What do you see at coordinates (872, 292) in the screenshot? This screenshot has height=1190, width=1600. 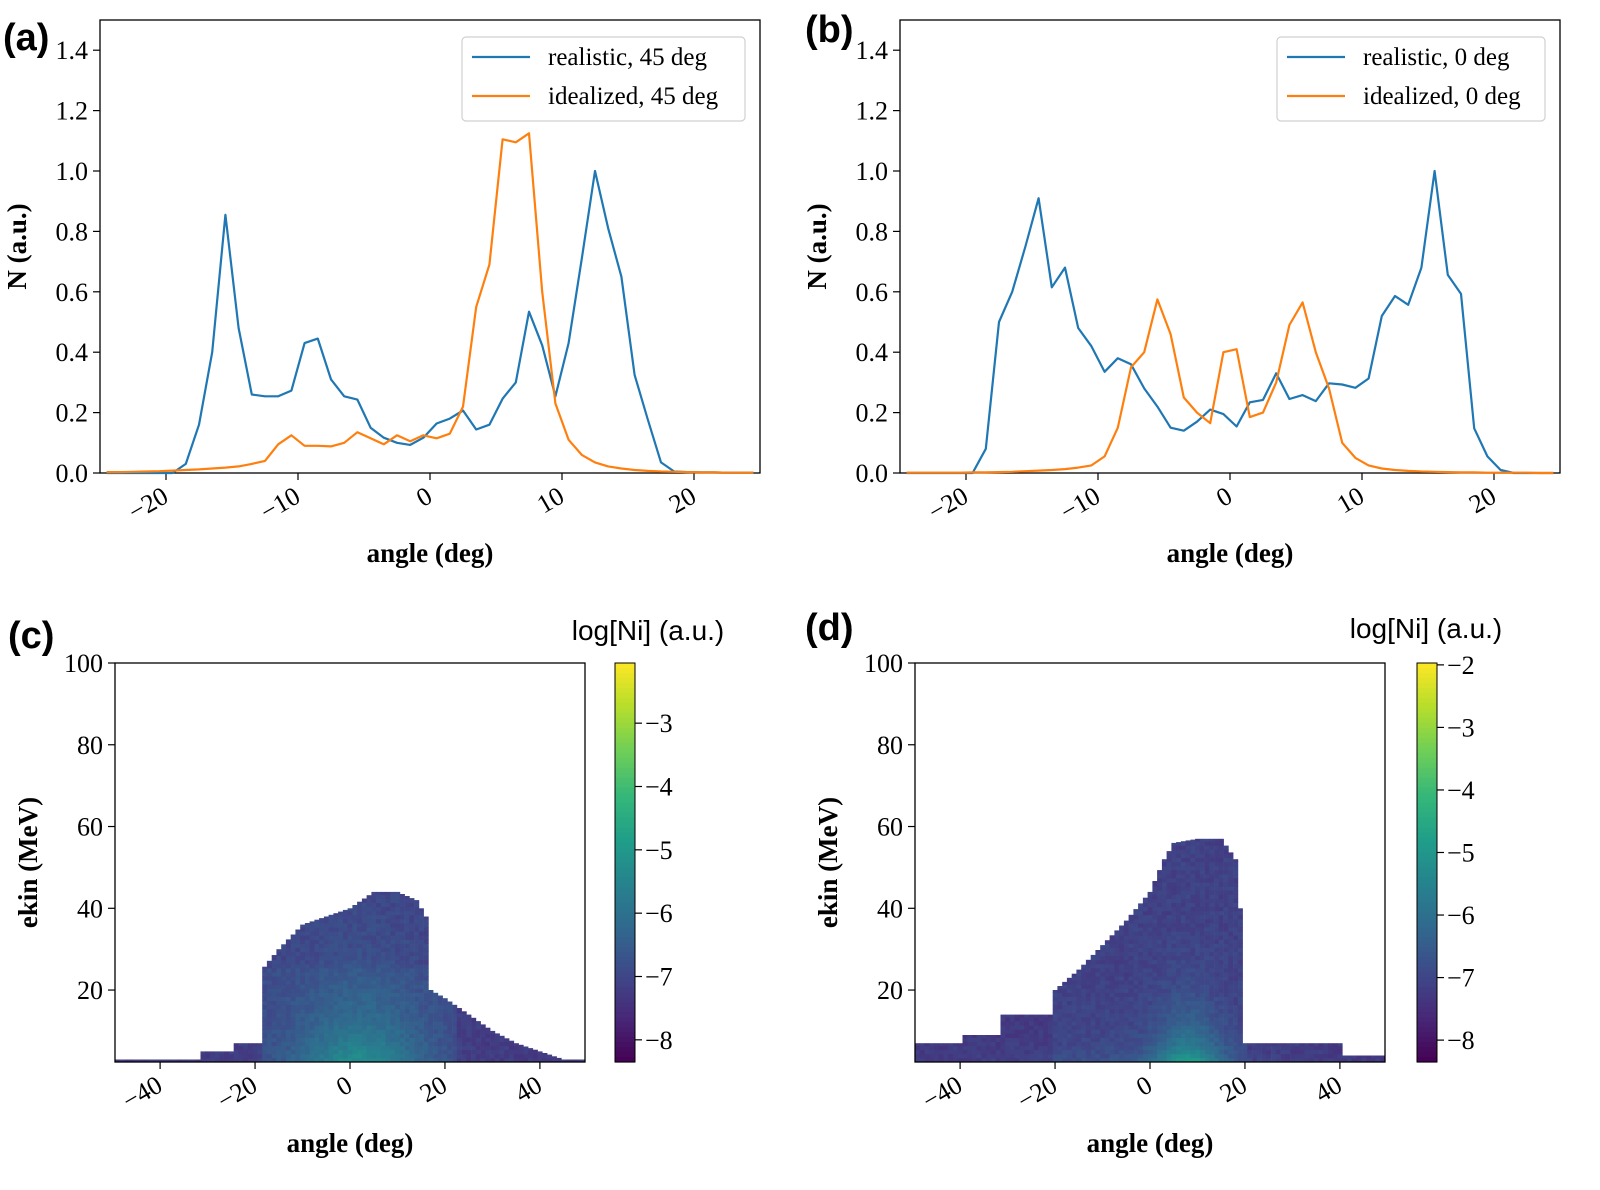 I see `y-tick-label: 0.6` at bounding box center [872, 292].